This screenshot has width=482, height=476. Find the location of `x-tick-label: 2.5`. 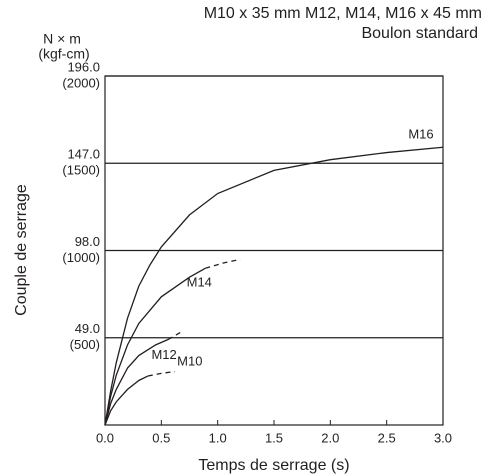

x-tick-label: 2.5 is located at coordinates (387, 437).